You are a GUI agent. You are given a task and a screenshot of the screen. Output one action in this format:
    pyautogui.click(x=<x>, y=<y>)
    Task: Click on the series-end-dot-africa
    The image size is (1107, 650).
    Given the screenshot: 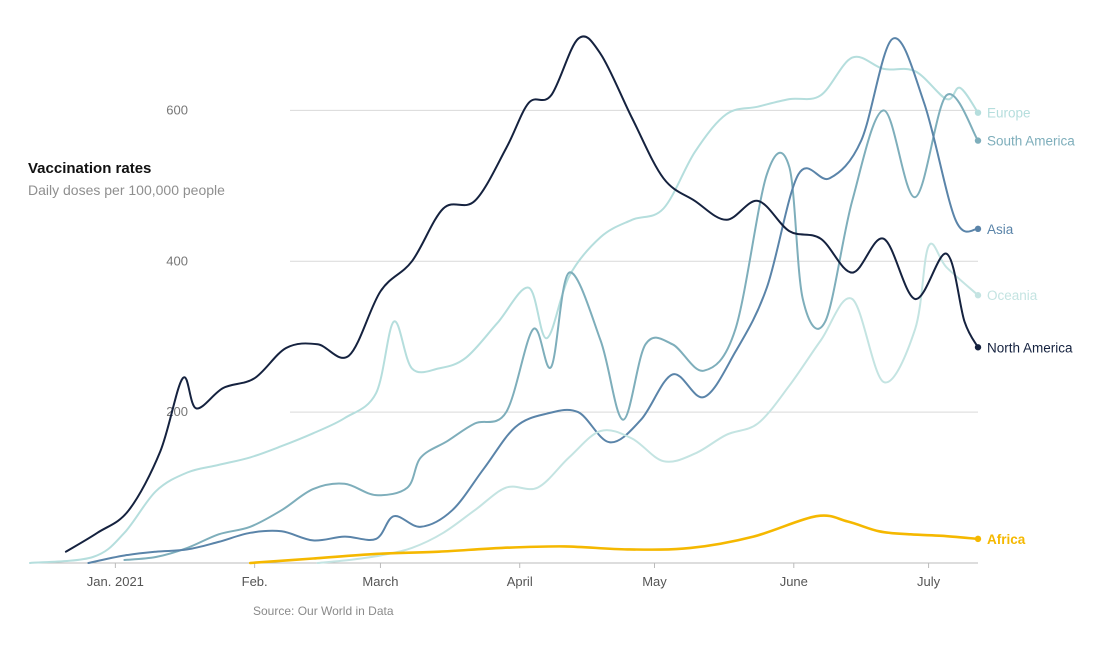 What is the action you would take?
    pyautogui.click(x=978, y=539)
    